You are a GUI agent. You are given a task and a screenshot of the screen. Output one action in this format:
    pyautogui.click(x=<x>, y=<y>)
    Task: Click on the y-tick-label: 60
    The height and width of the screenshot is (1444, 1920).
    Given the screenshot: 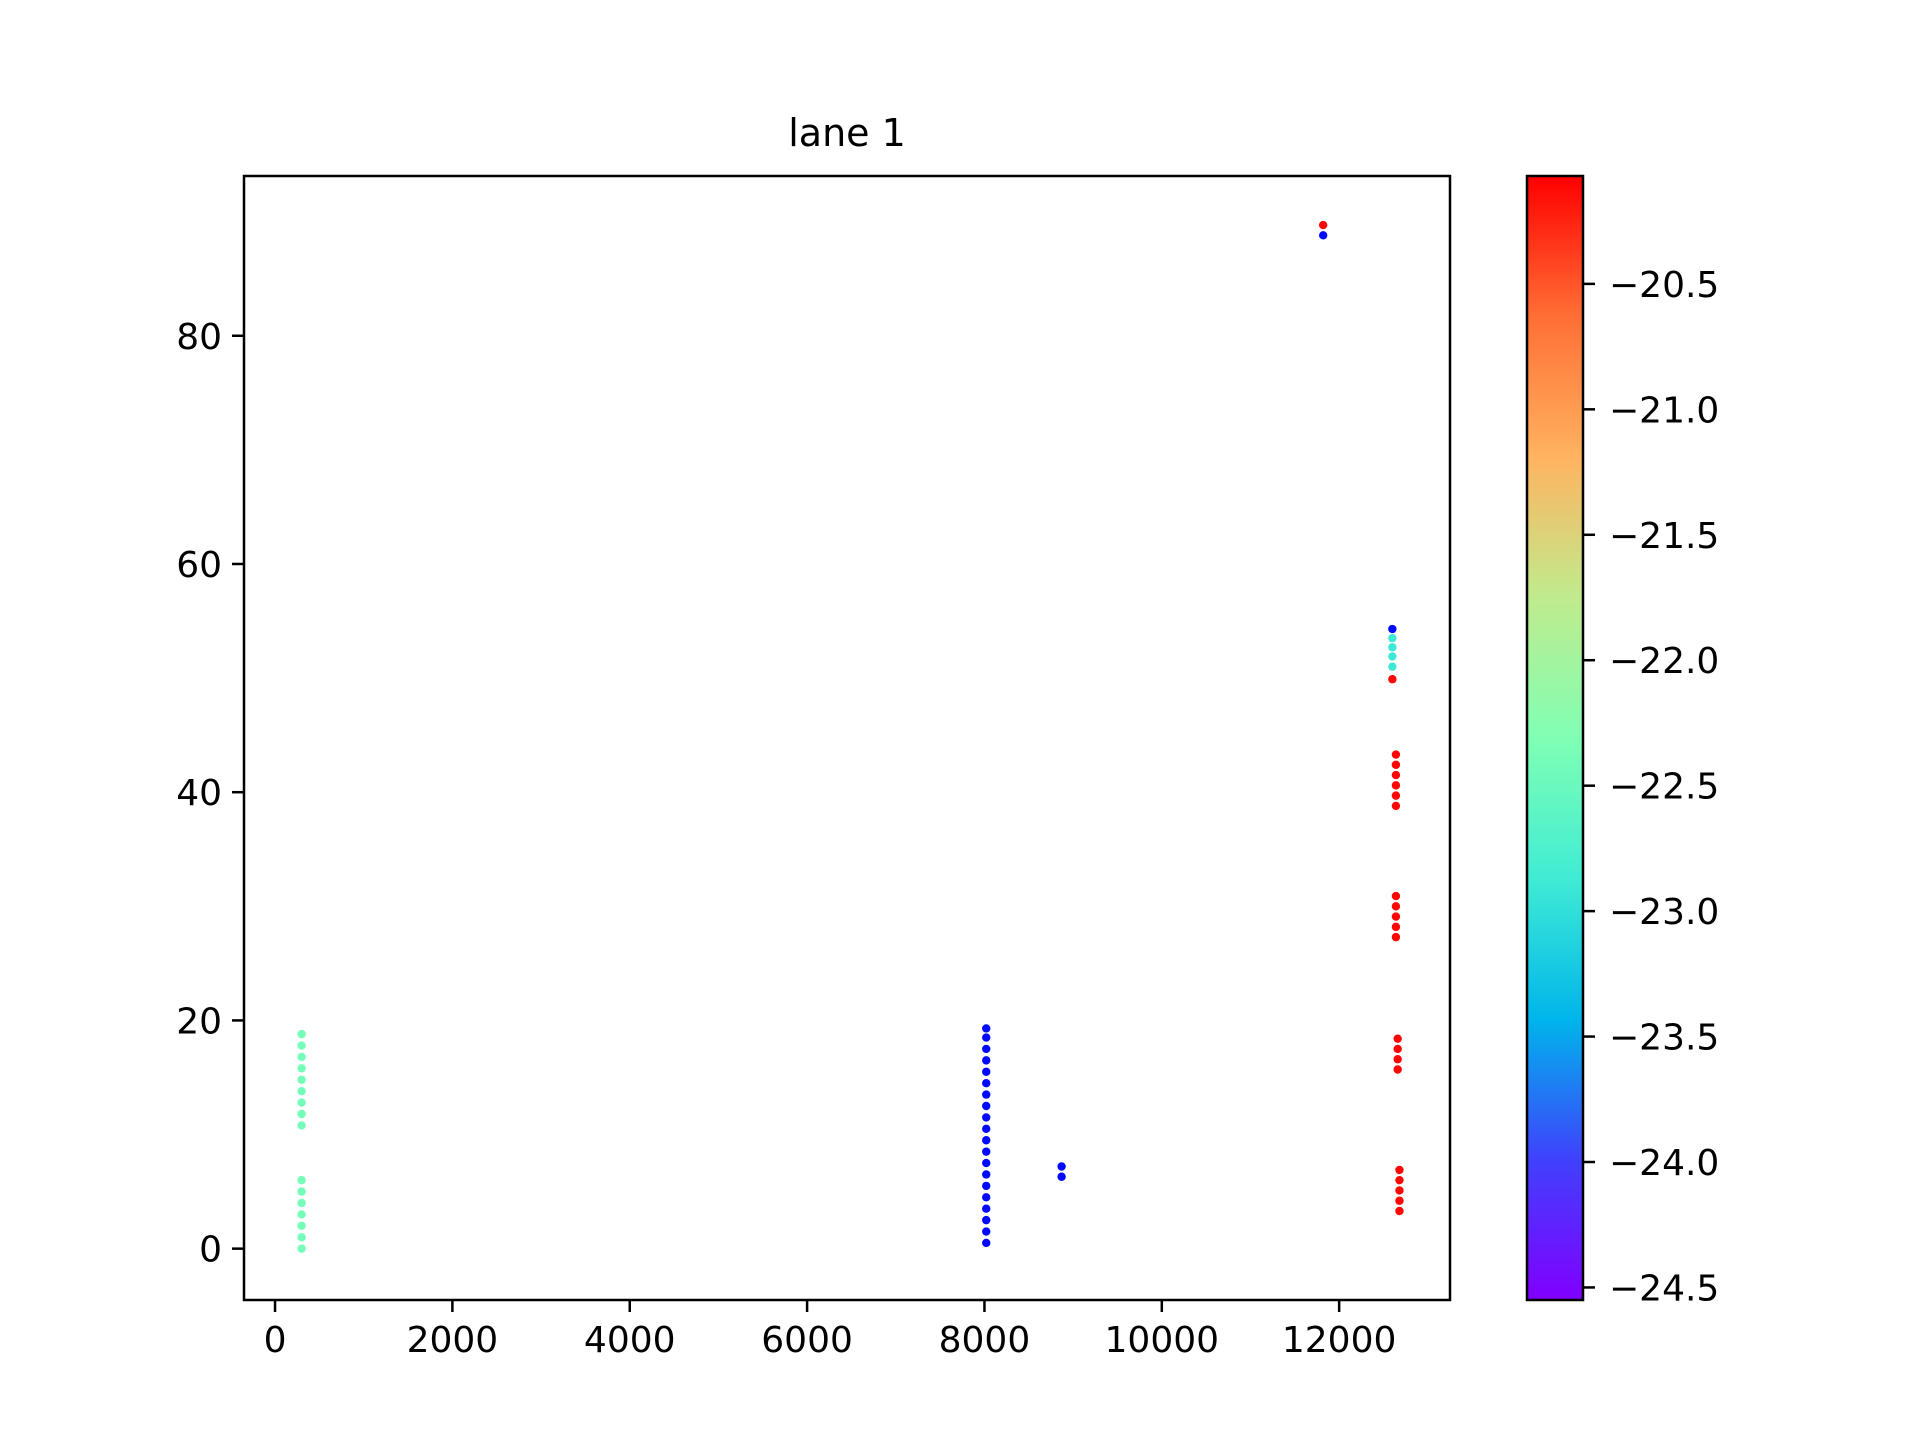 What is the action you would take?
    pyautogui.click(x=199, y=565)
    